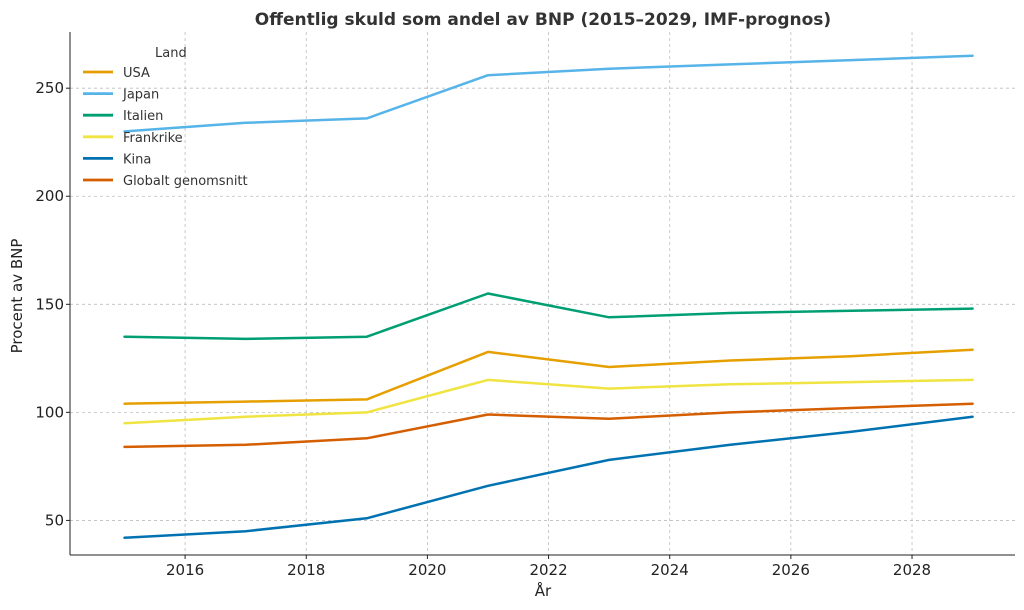  Describe the element at coordinates (171, 53) in the screenshot. I see `legend-title: Land` at that location.